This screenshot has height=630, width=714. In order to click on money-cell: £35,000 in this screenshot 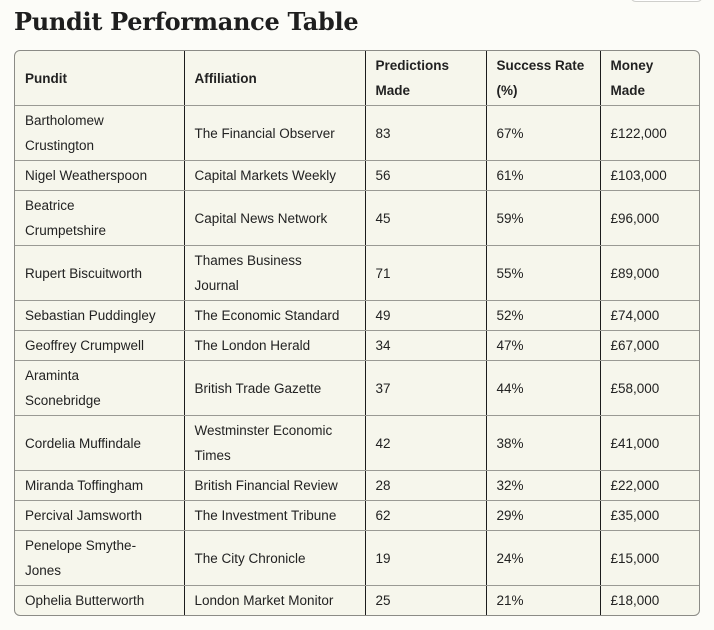, I will do `click(649, 515)`.